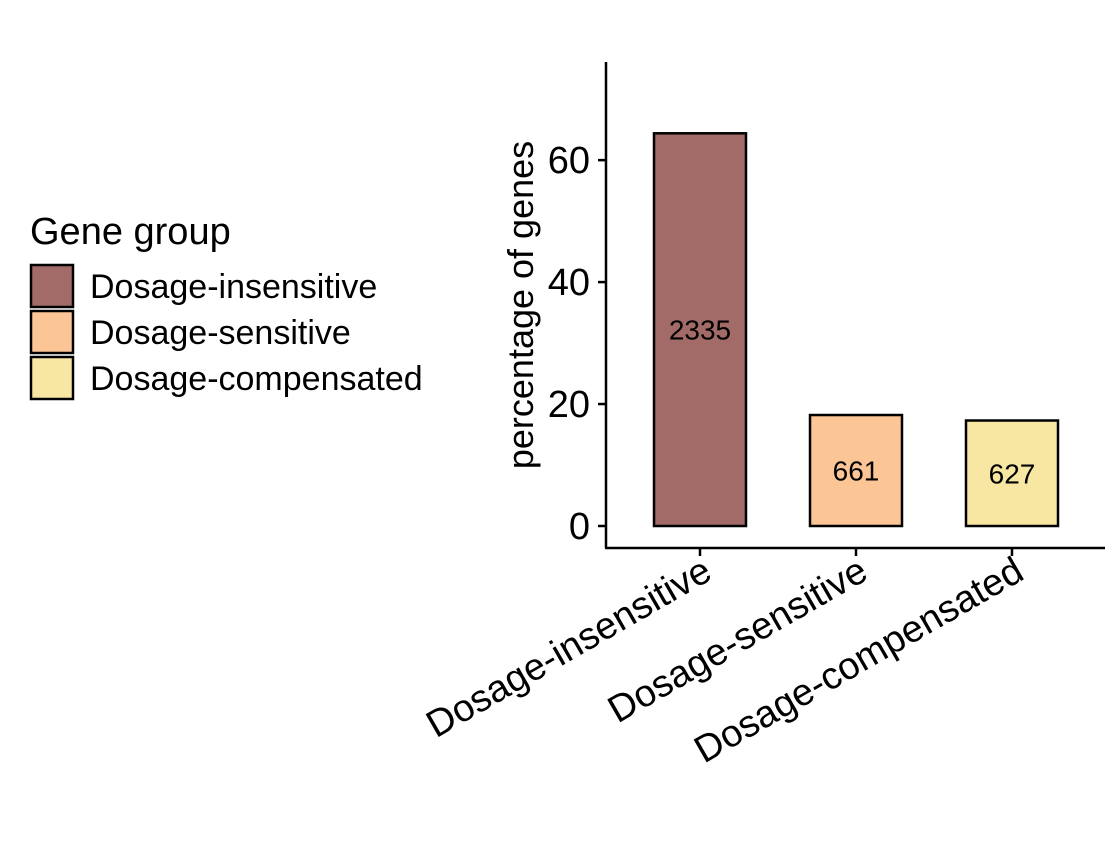 The height and width of the screenshot is (866, 1120). I want to click on y-tick-label: 40, so click(569, 283).